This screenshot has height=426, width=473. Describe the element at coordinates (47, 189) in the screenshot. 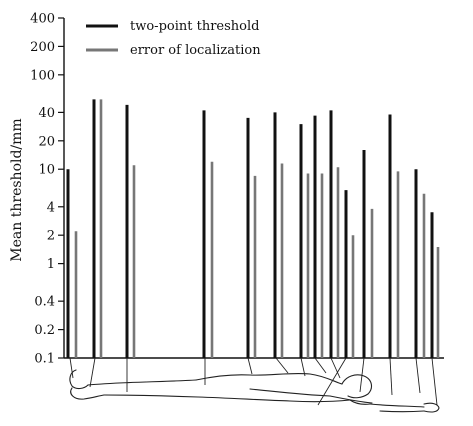

I see `y-tick-group: 0.1 0.2 0.4 1 2 4 10 20 40 100 200 400` at that location.